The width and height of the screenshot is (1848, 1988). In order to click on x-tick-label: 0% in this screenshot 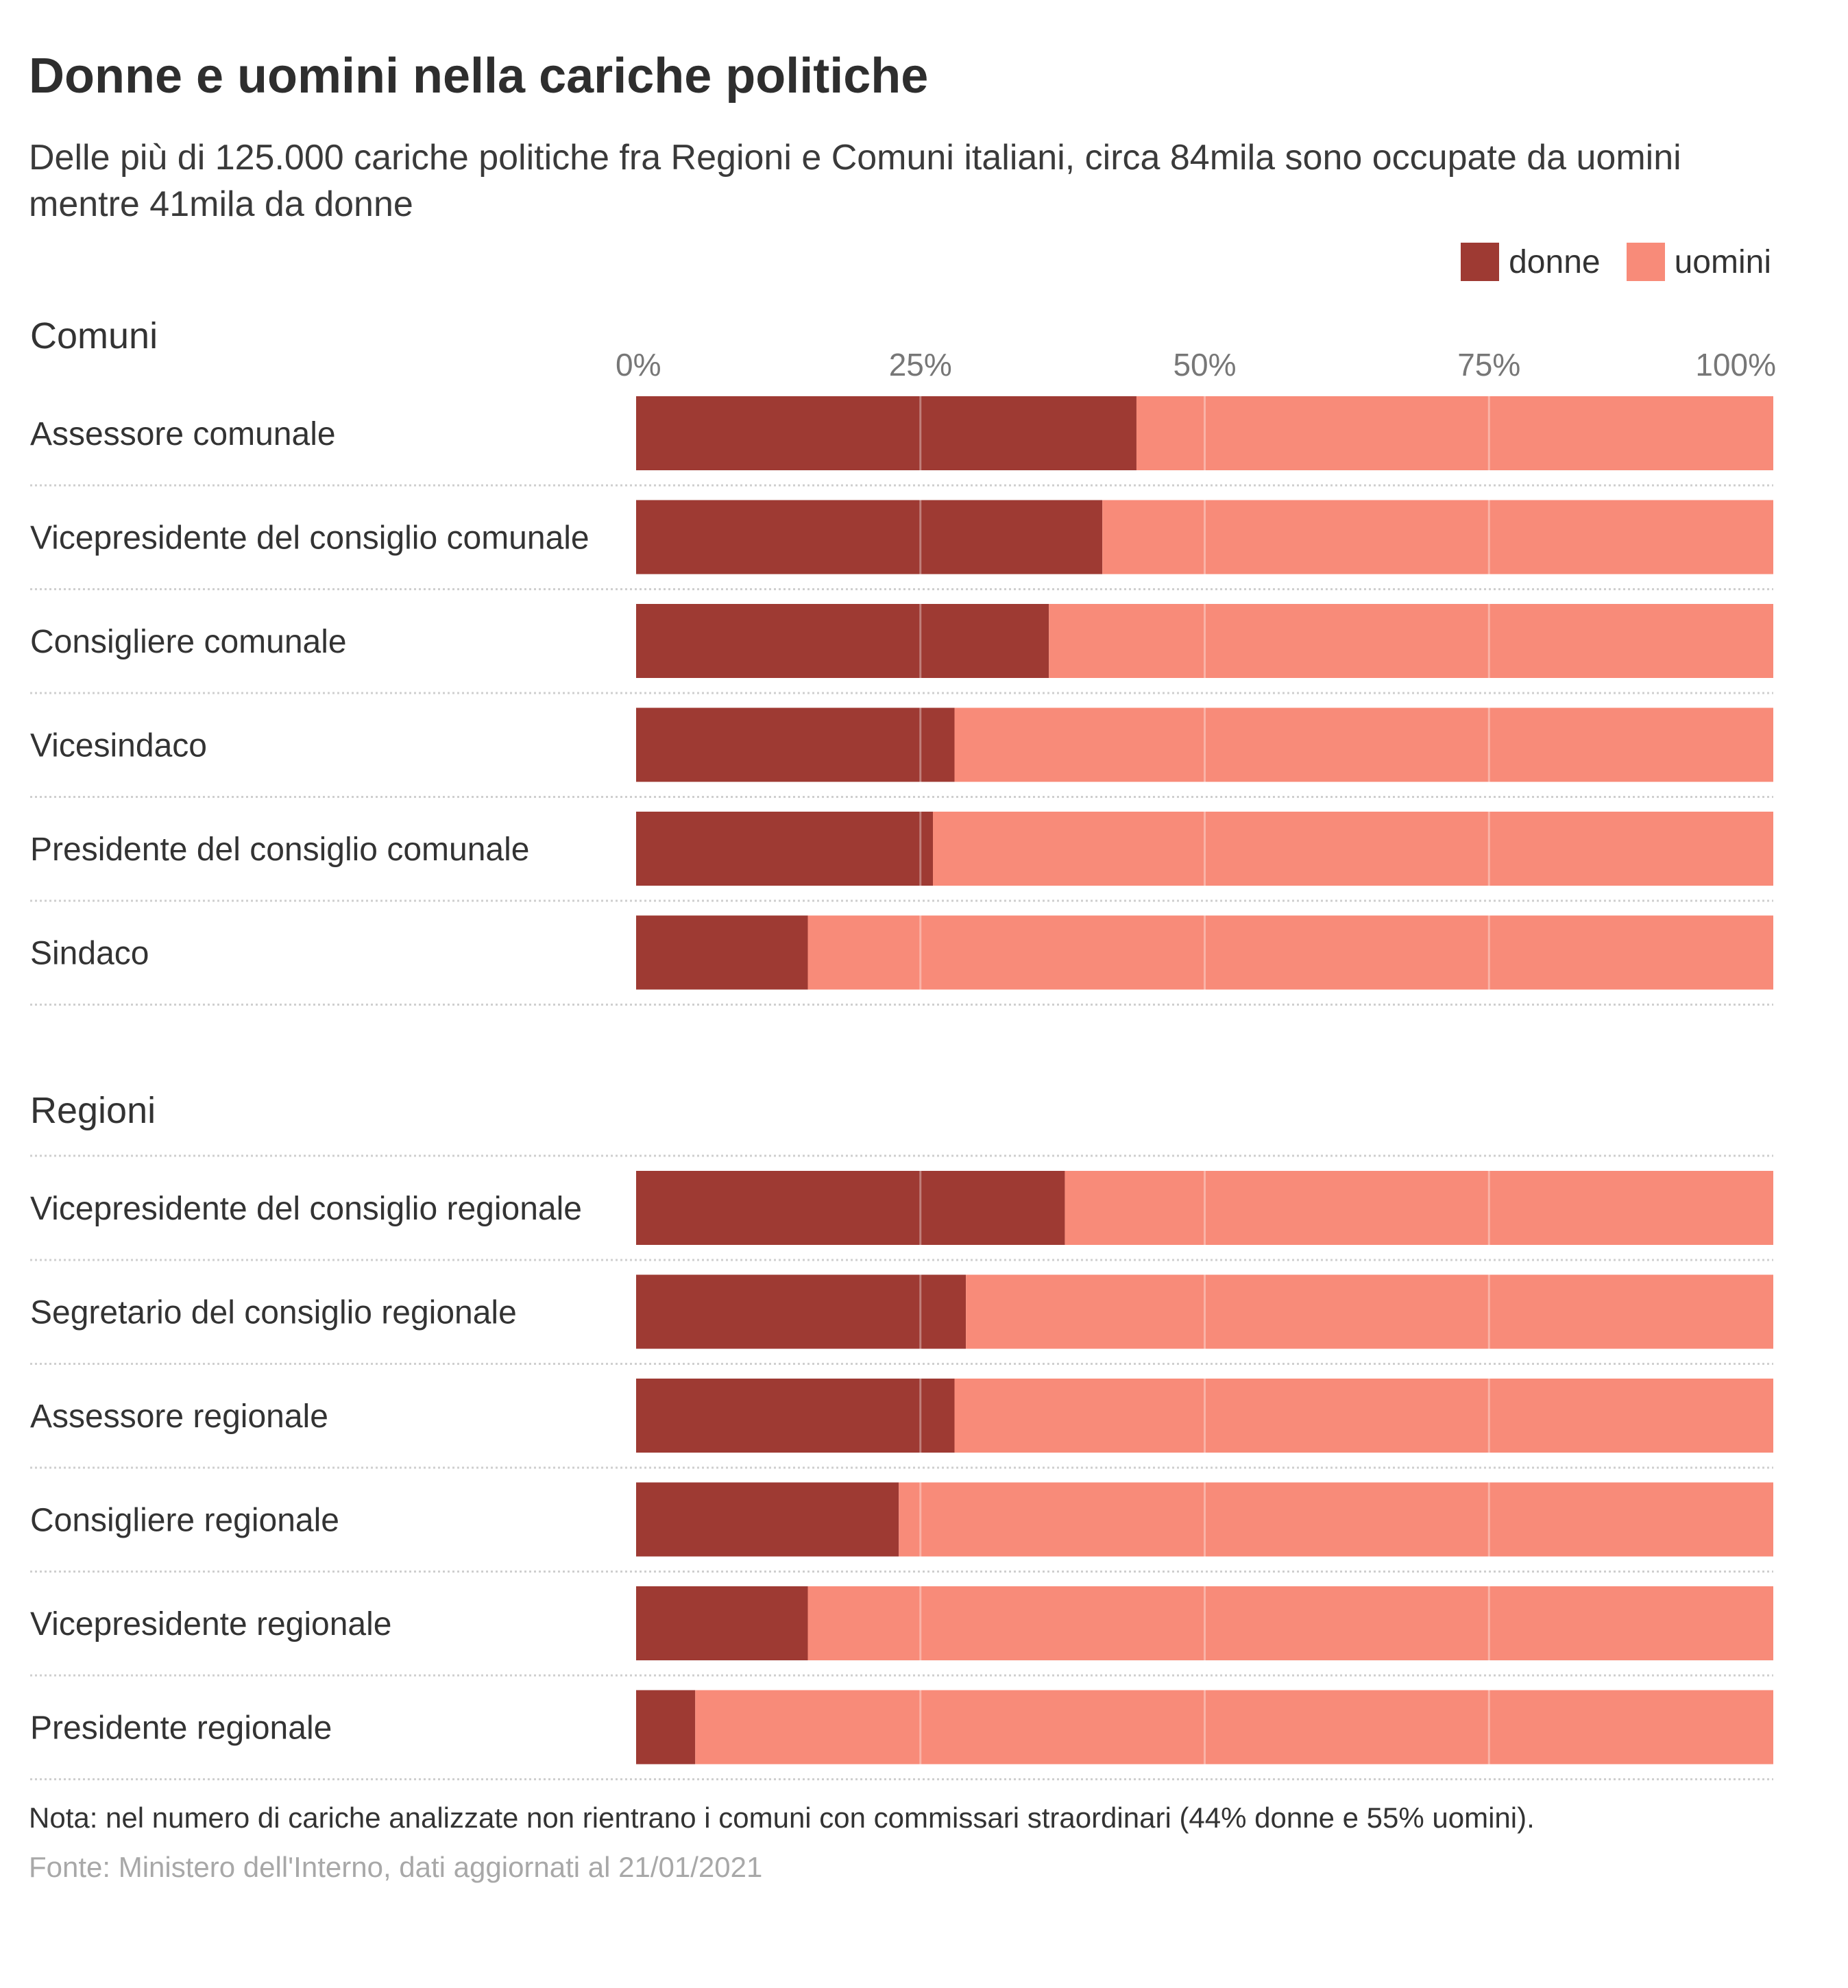, I will do `click(638, 365)`.